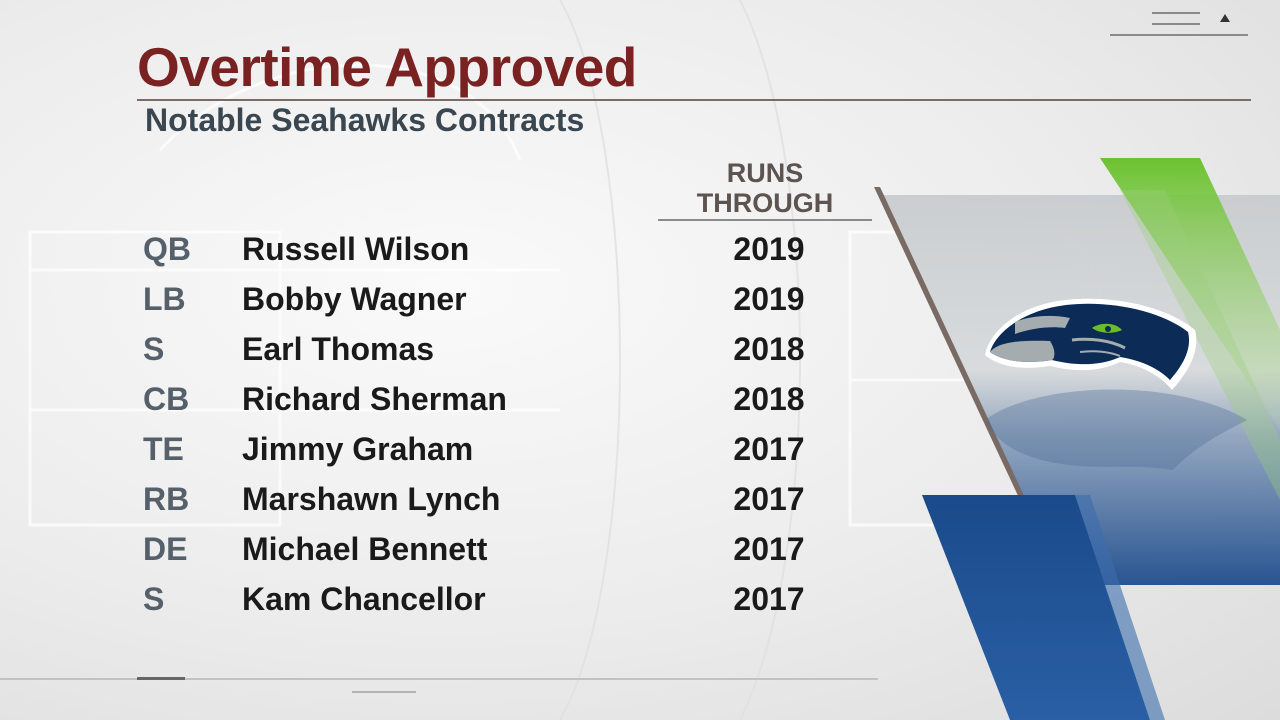 Image resolution: width=1280 pixels, height=720 pixels. Describe the element at coordinates (1225, 18) in the screenshot. I see `up-arrow-icon` at that location.